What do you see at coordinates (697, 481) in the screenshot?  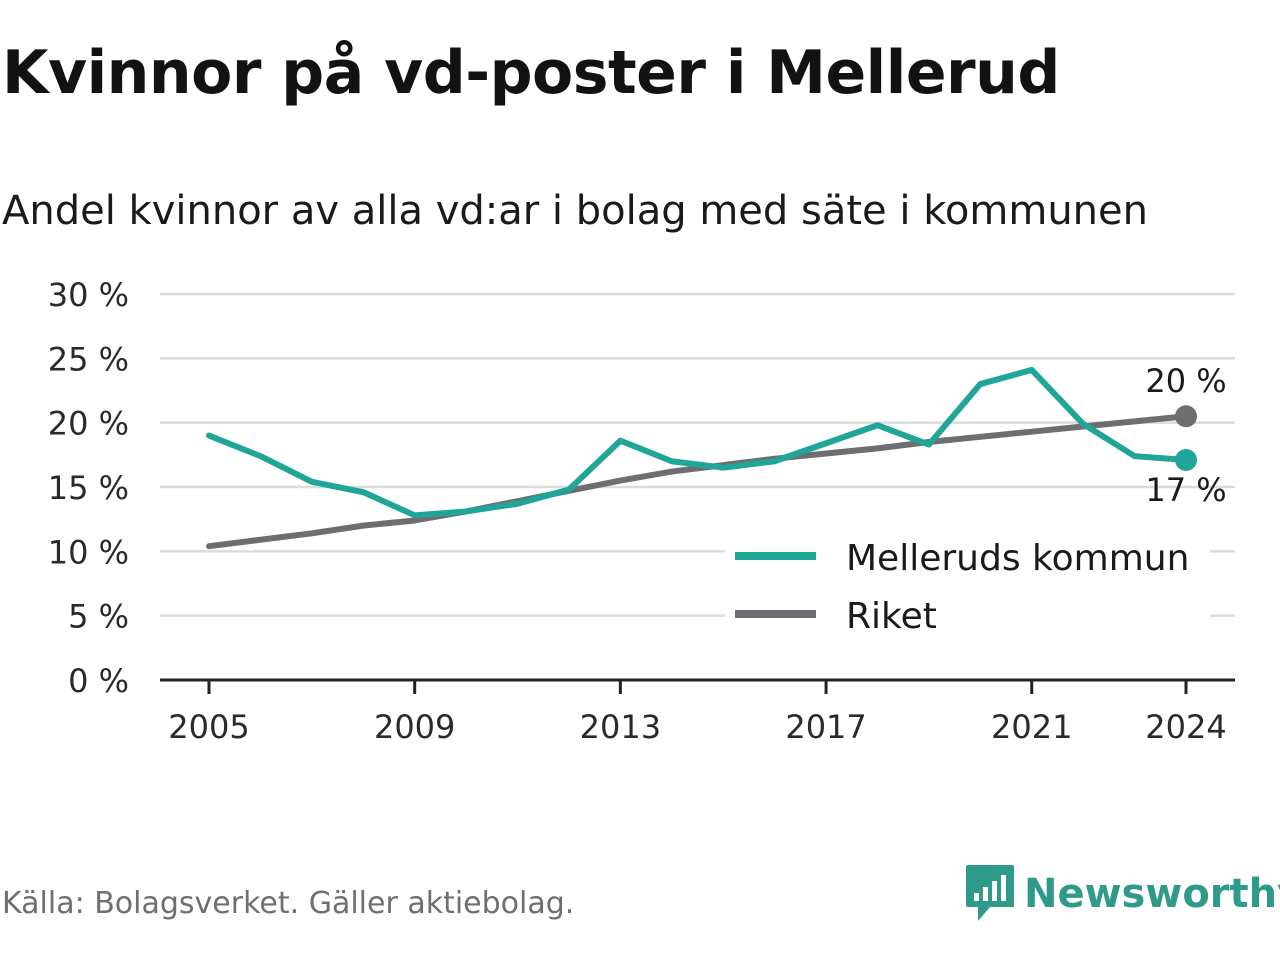 I see `series-line-riket` at bounding box center [697, 481].